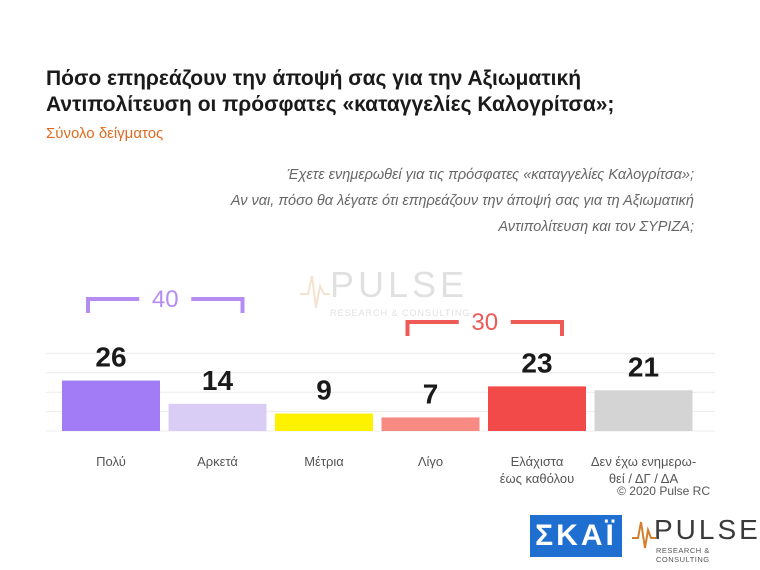 Image resolution: width=760 pixels, height=570 pixels. Describe the element at coordinates (217, 461) in the screenshot. I see `category-label-2: Αρκετά` at that location.